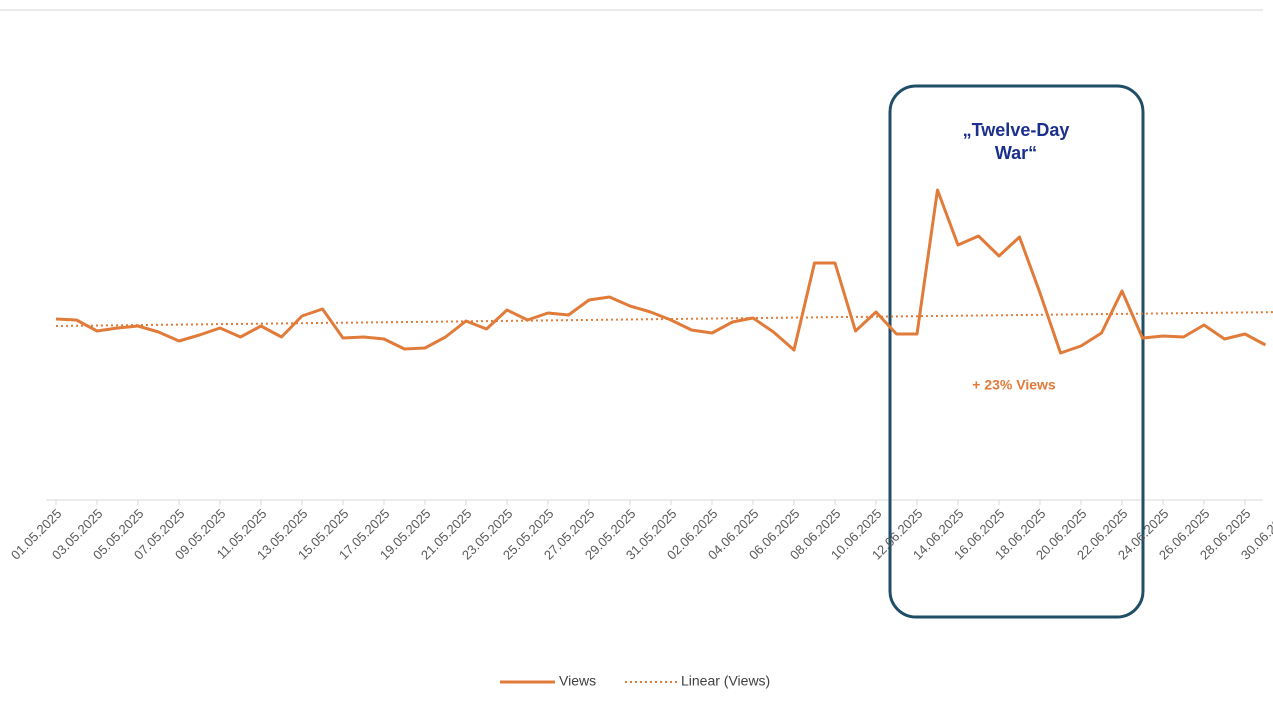 This screenshot has height=707, width=1273. What do you see at coordinates (1016, 130) in the screenshot?
I see `annotation-title: „Twelve-Day` at bounding box center [1016, 130].